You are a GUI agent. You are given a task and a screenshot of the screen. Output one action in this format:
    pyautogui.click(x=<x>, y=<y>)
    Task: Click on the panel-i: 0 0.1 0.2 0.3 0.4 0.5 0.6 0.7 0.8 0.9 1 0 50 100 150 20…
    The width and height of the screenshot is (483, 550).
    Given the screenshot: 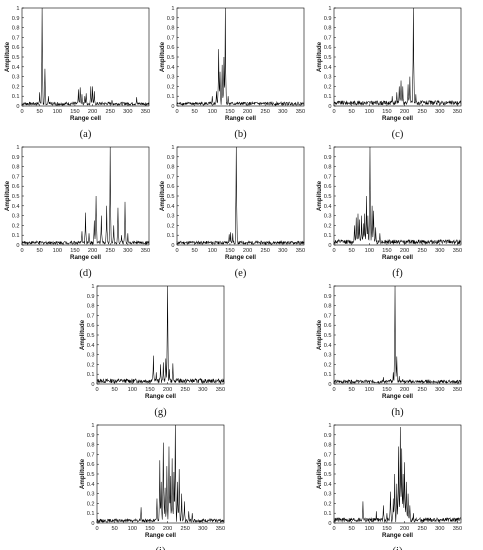 What is the action you would take?
    pyautogui.click(x=152, y=486)
    